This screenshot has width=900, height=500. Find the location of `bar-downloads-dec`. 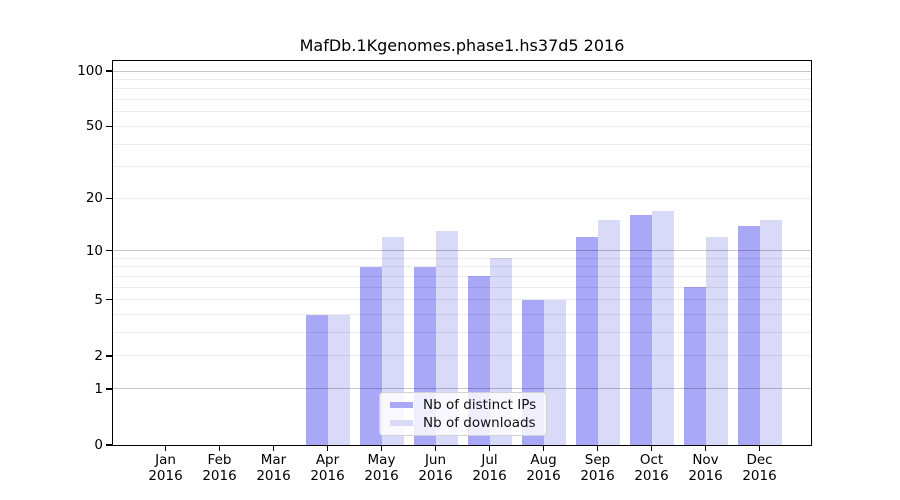

bar-downloads-dec is located at coordinates (770, 332).